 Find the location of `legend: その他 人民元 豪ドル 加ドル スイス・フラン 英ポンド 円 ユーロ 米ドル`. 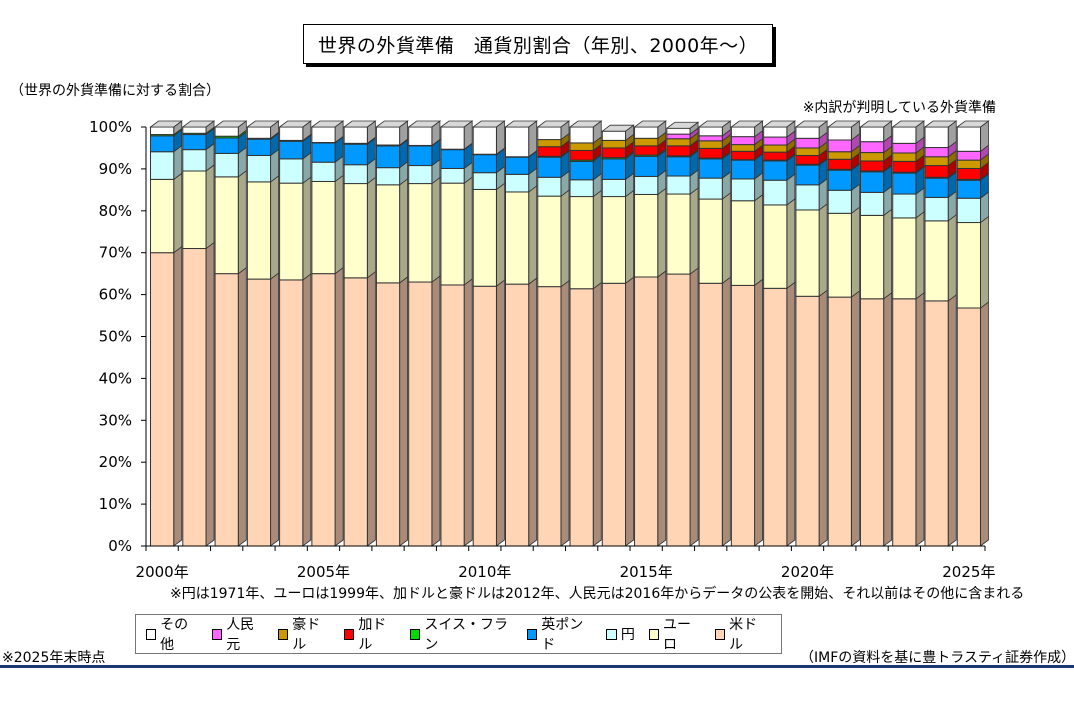

legend: その他 人民元 豪ドル 加ドル スイス・フラン 英ポンド 円 ユーロ 米ドル is located at coordinates (458, 634).